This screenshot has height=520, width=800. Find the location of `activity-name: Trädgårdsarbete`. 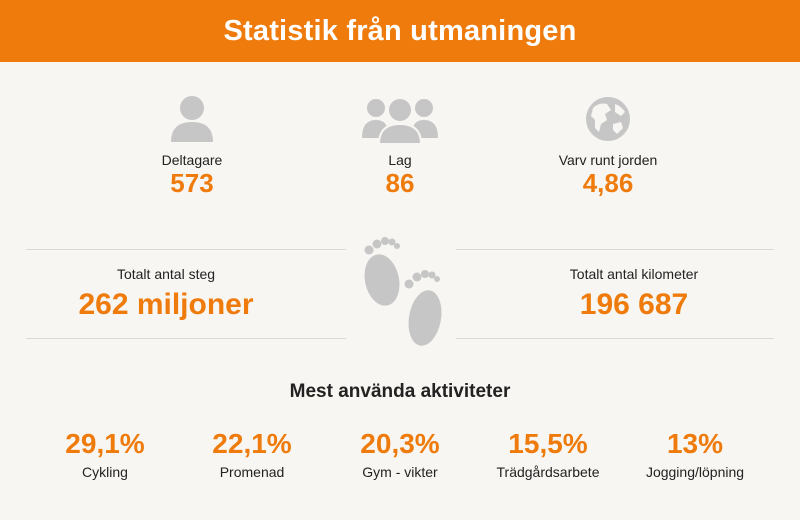

activity-name: Trädgårdsarbete is located at coordinates (548, 472).